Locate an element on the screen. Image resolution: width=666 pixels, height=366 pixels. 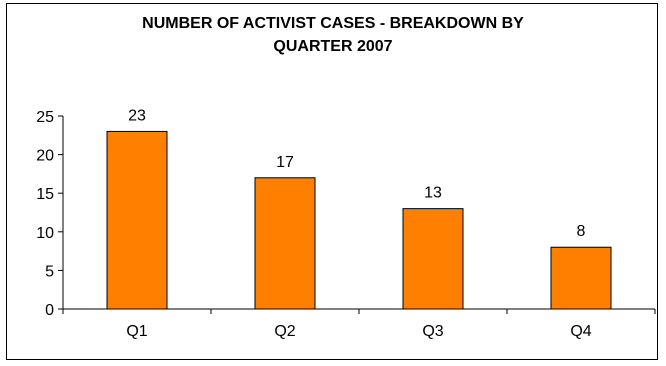
x-tick-label: Q2 is located at coordinates (284, 331).